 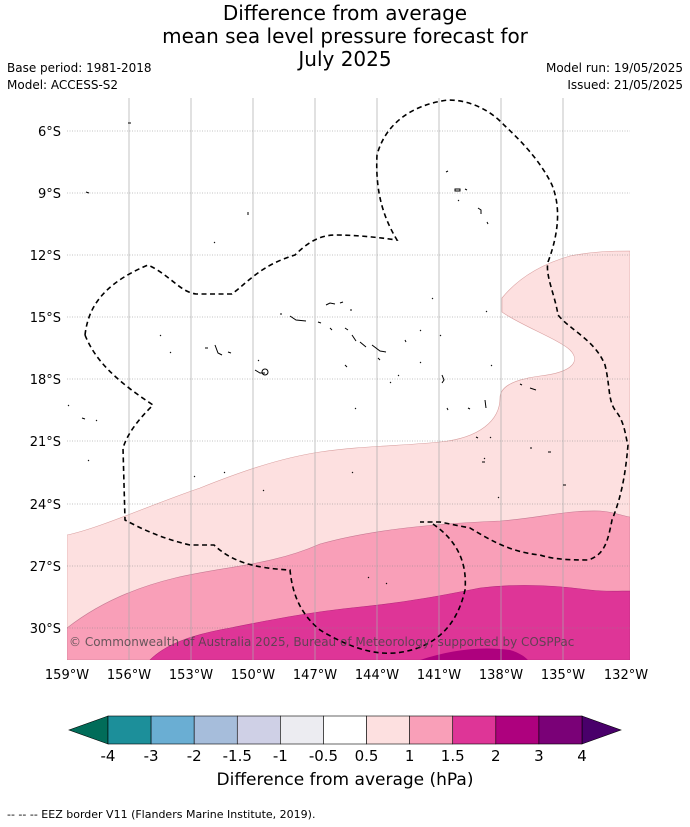 I want to click on title-line-2: mean sea level pressure forecast for, so click(x=345, y=36).